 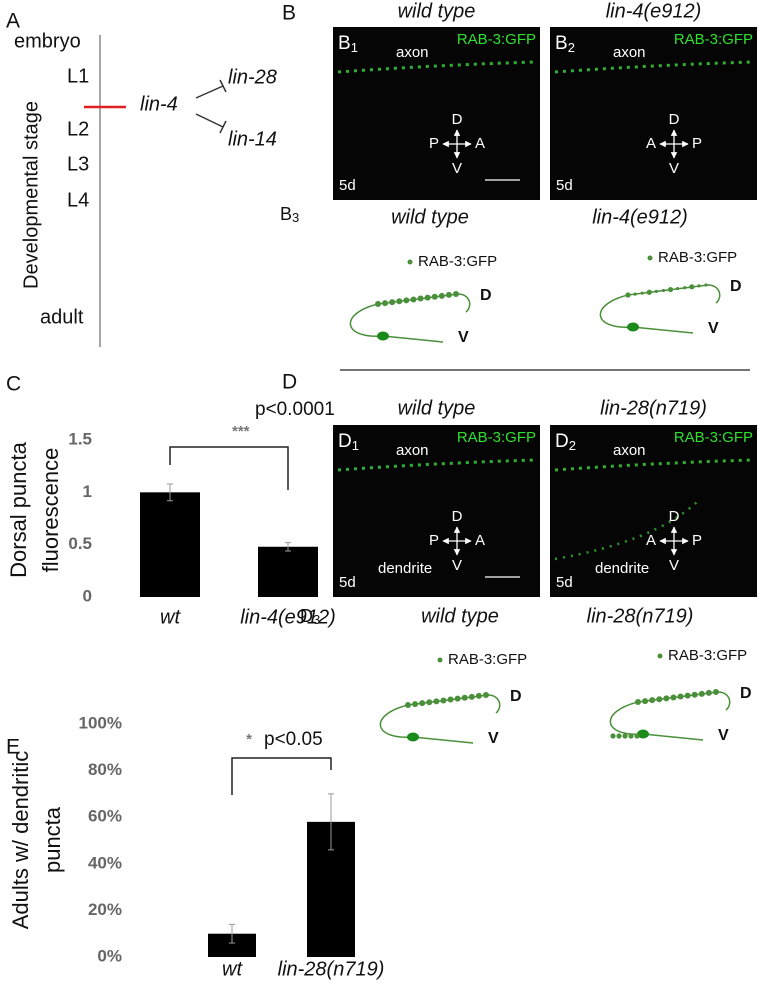 What do you see at coordinates (80, 438) in the screenshot?
I see `y-tick-label: 1.5` at bounding box center [80, 438].